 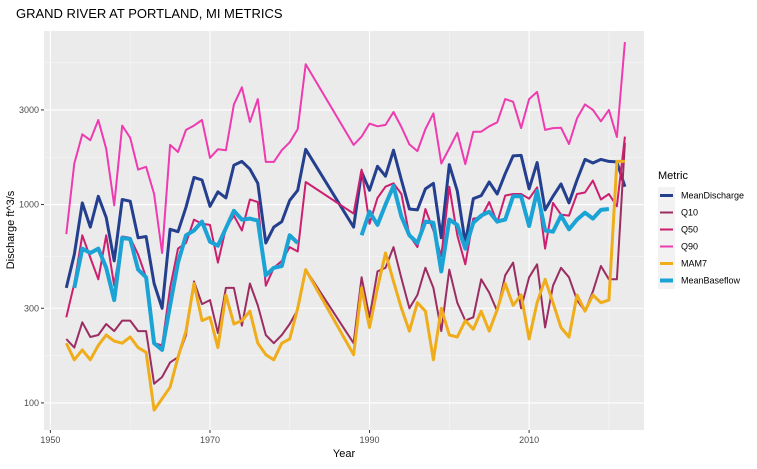 What do you see at coordinates (31, 256) in the screenshot?
I see `y-axis: 100 300 1000 3000` at bounding box center [31, 256].